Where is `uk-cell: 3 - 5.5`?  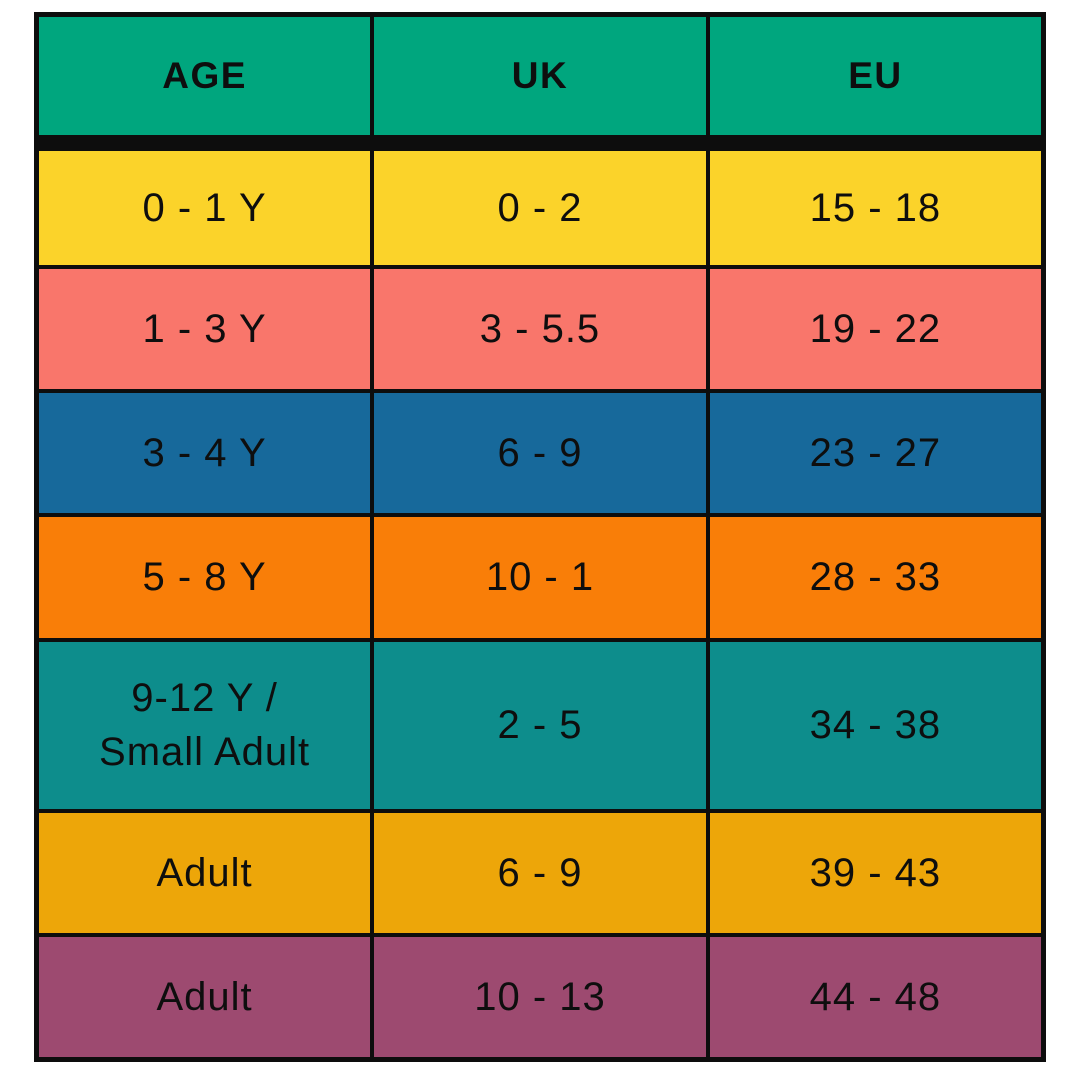 uk-cell: 3 - 5.5 is located at coordinates (540, 329).